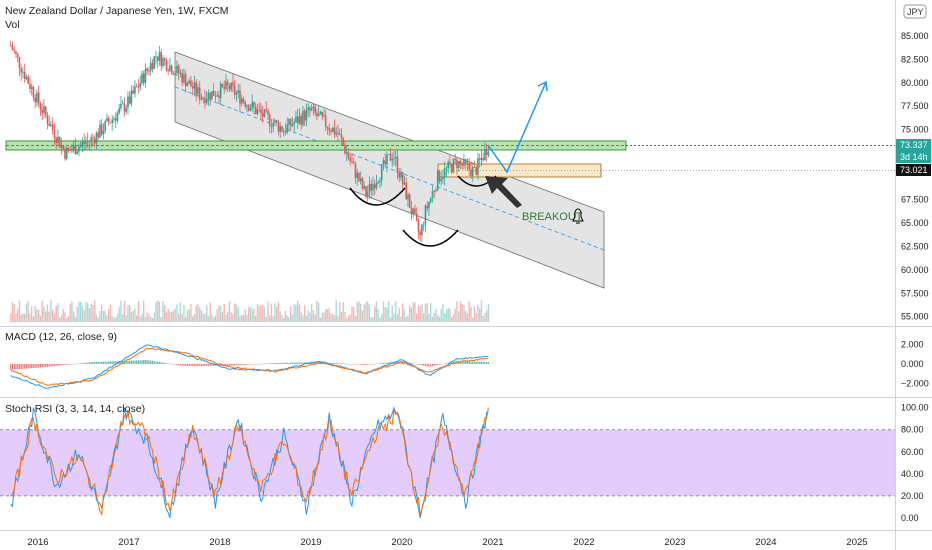 The height and width of the screenshot is (550, 932). What do you see at coordinates (915, 11) in the screenshot?
I see `currency-badge` at bounding box center [915, 11].